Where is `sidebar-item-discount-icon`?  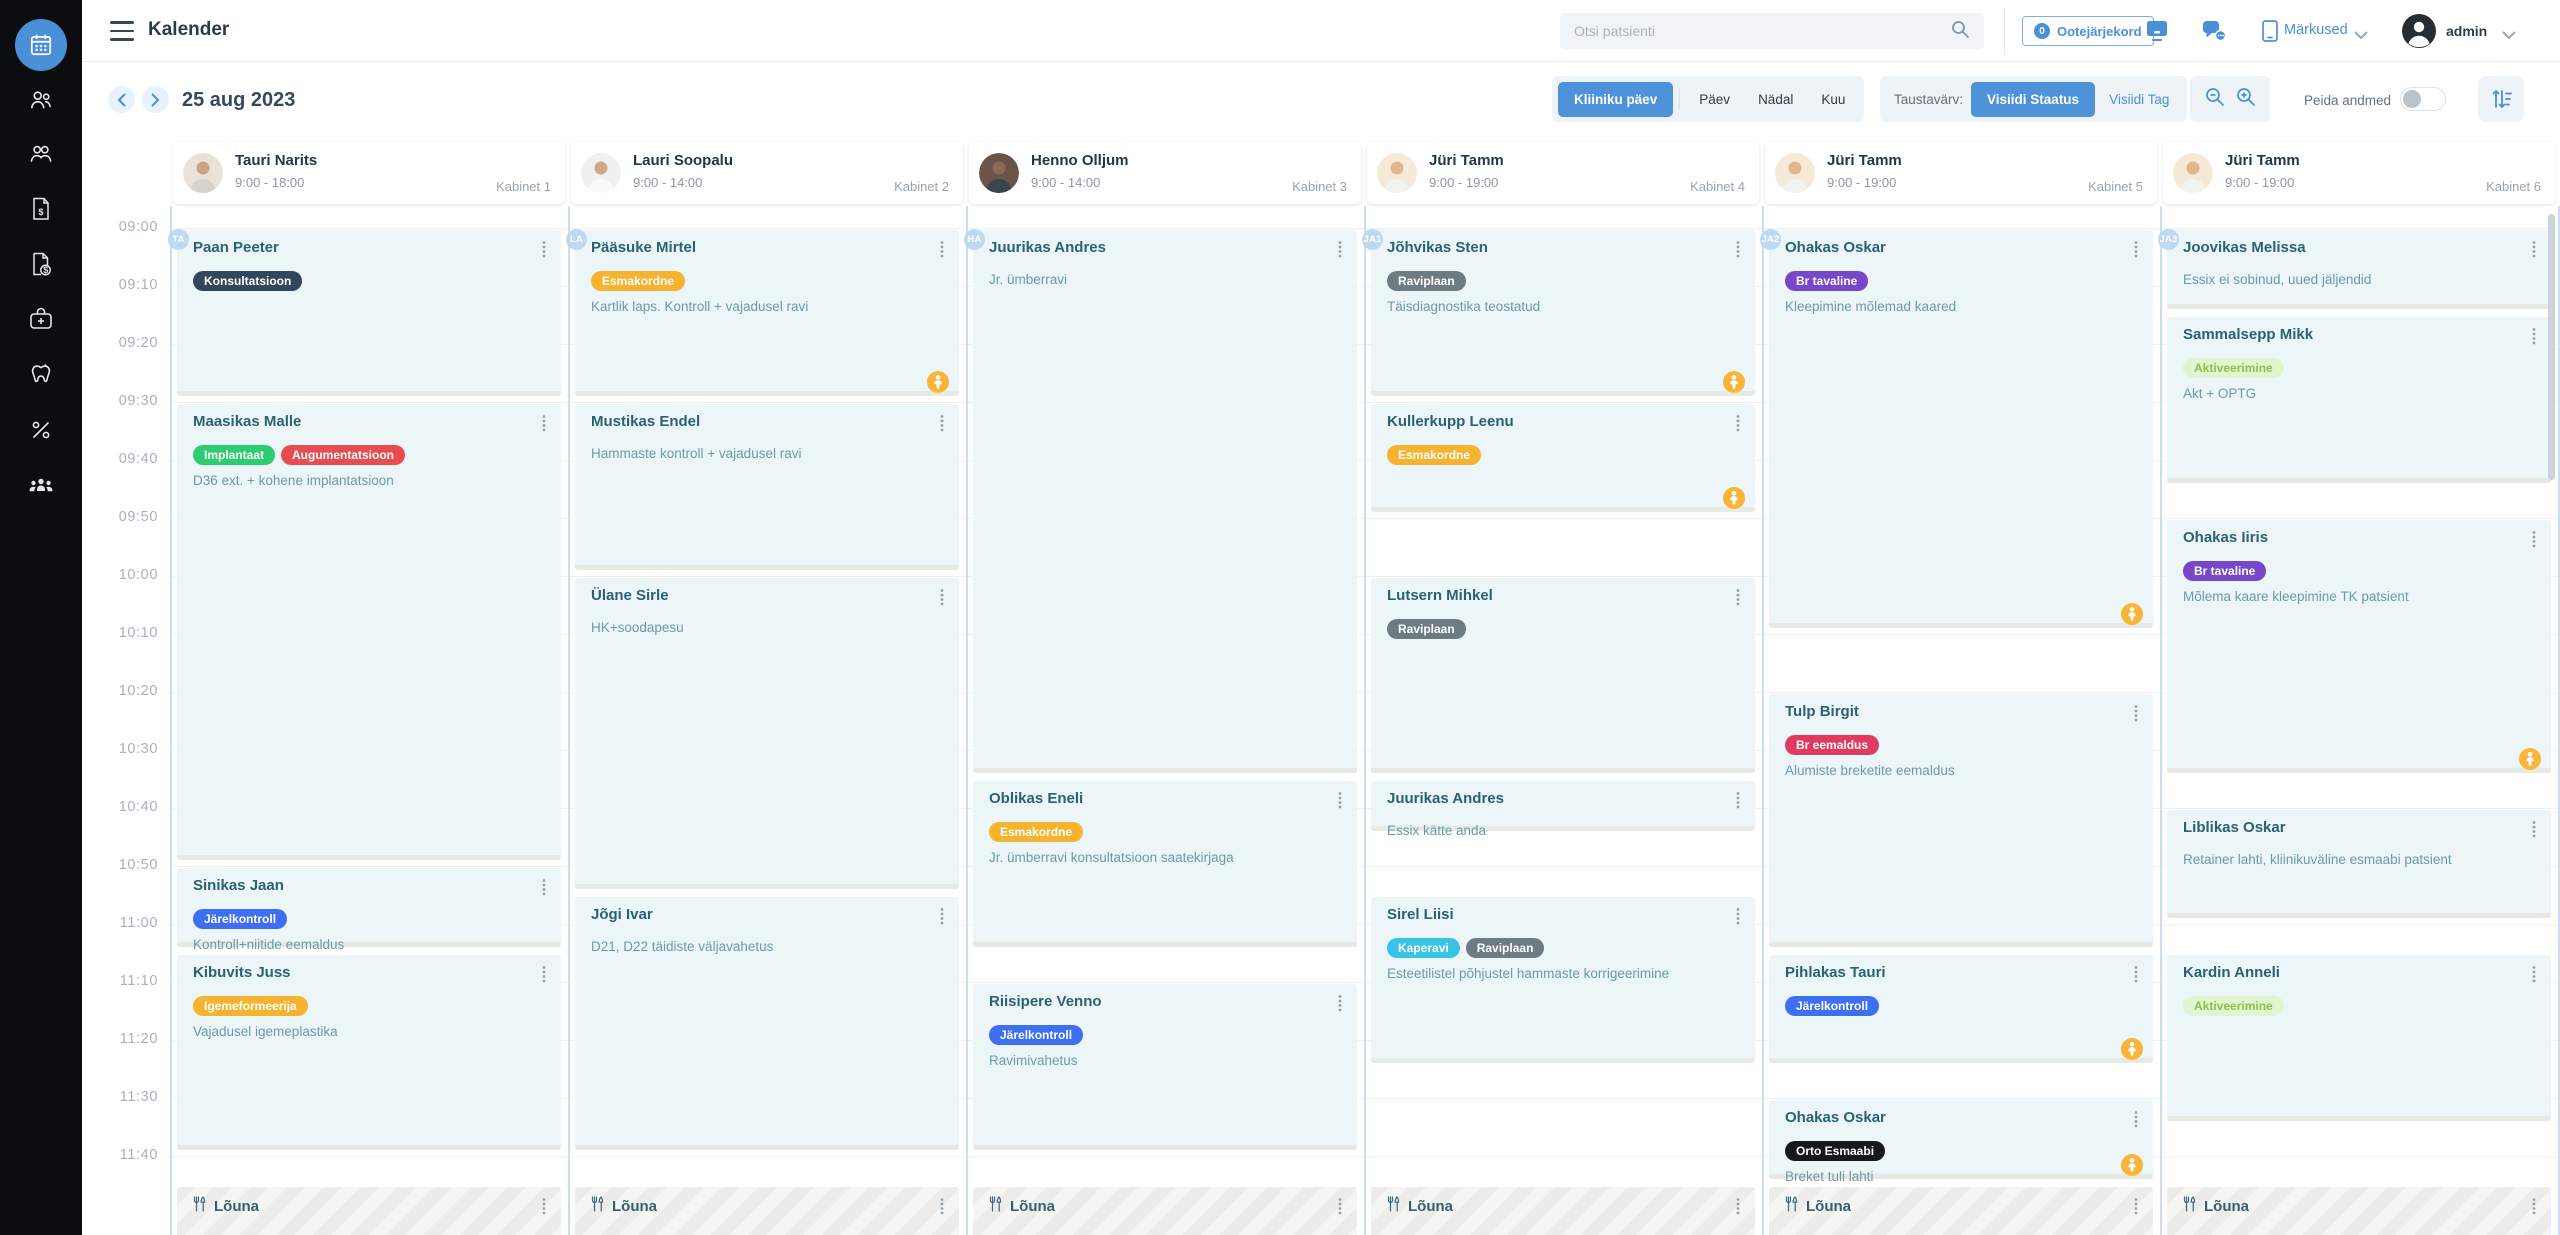 sidebar-item-discount-icon is located at coordinates (41, 430).